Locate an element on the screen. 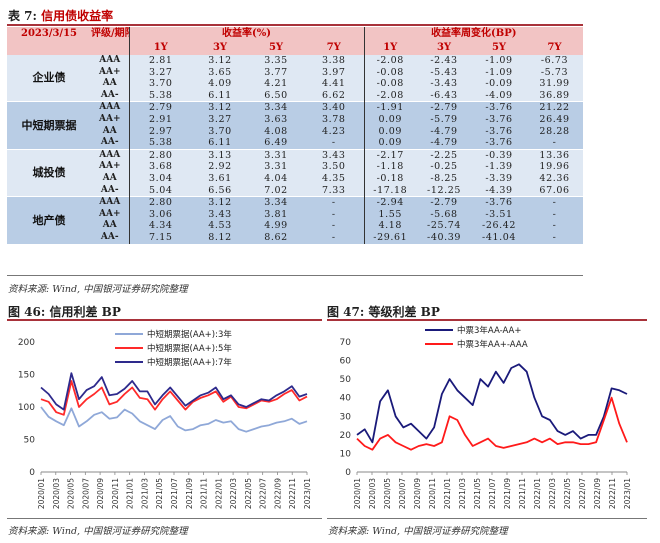 The height and width of the screenshot is (543, 660). y-tick-label: 50 is located at coordinates (346, 380).